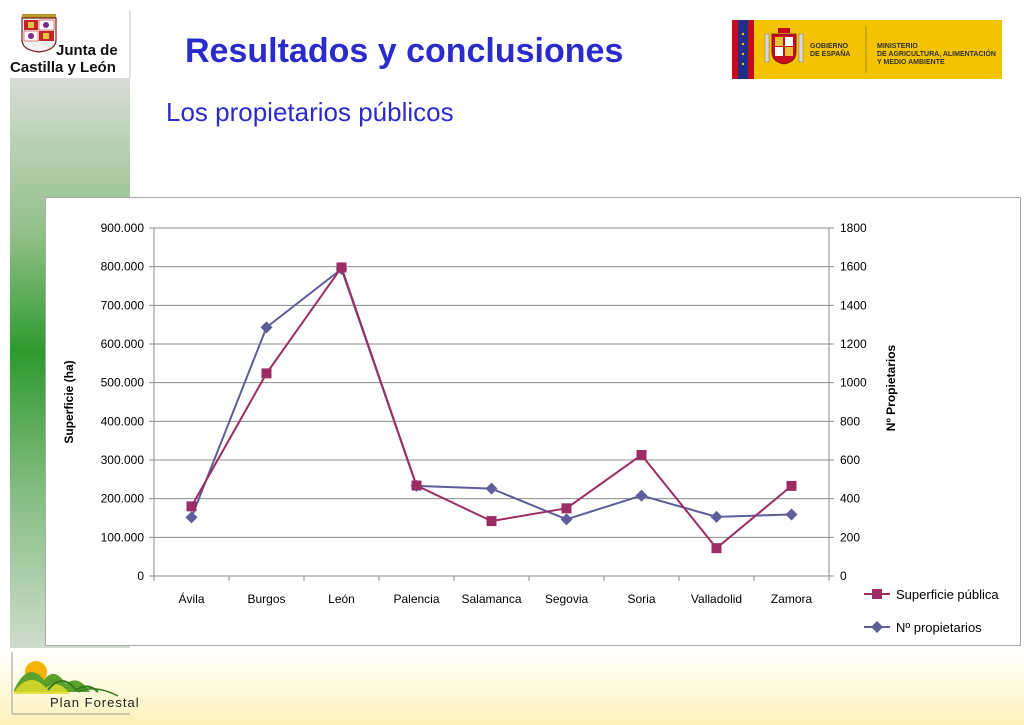 The image size is (1024, 725). I want to click on x-tick-label: Valladolid, so click(716, 599).